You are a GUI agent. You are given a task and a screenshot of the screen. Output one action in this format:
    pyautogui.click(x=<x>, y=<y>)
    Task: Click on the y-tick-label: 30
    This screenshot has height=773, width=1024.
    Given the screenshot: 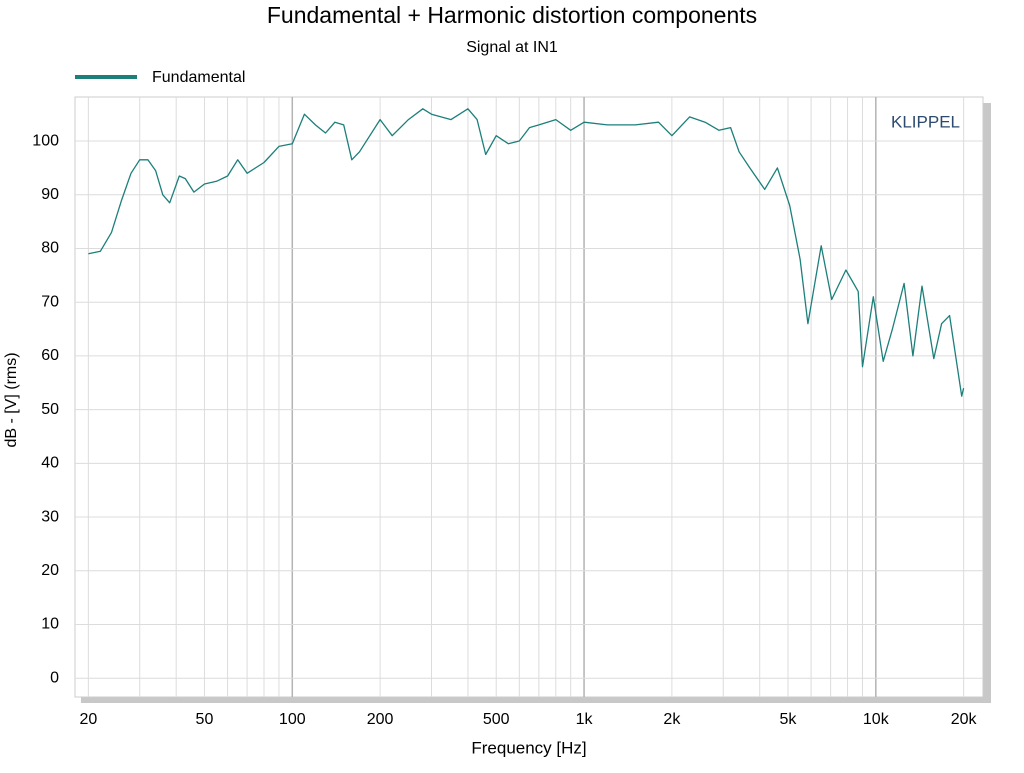 What is the action you would take?
    pyautogui.click(x=50, y=516)
    